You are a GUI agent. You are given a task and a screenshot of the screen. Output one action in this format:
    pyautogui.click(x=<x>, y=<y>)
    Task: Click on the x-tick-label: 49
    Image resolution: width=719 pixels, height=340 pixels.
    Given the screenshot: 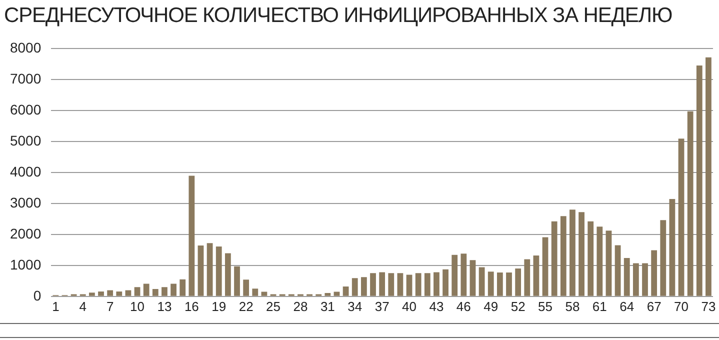 What is the action you would take?
    pyautogui.click(x=491, y=306)
    